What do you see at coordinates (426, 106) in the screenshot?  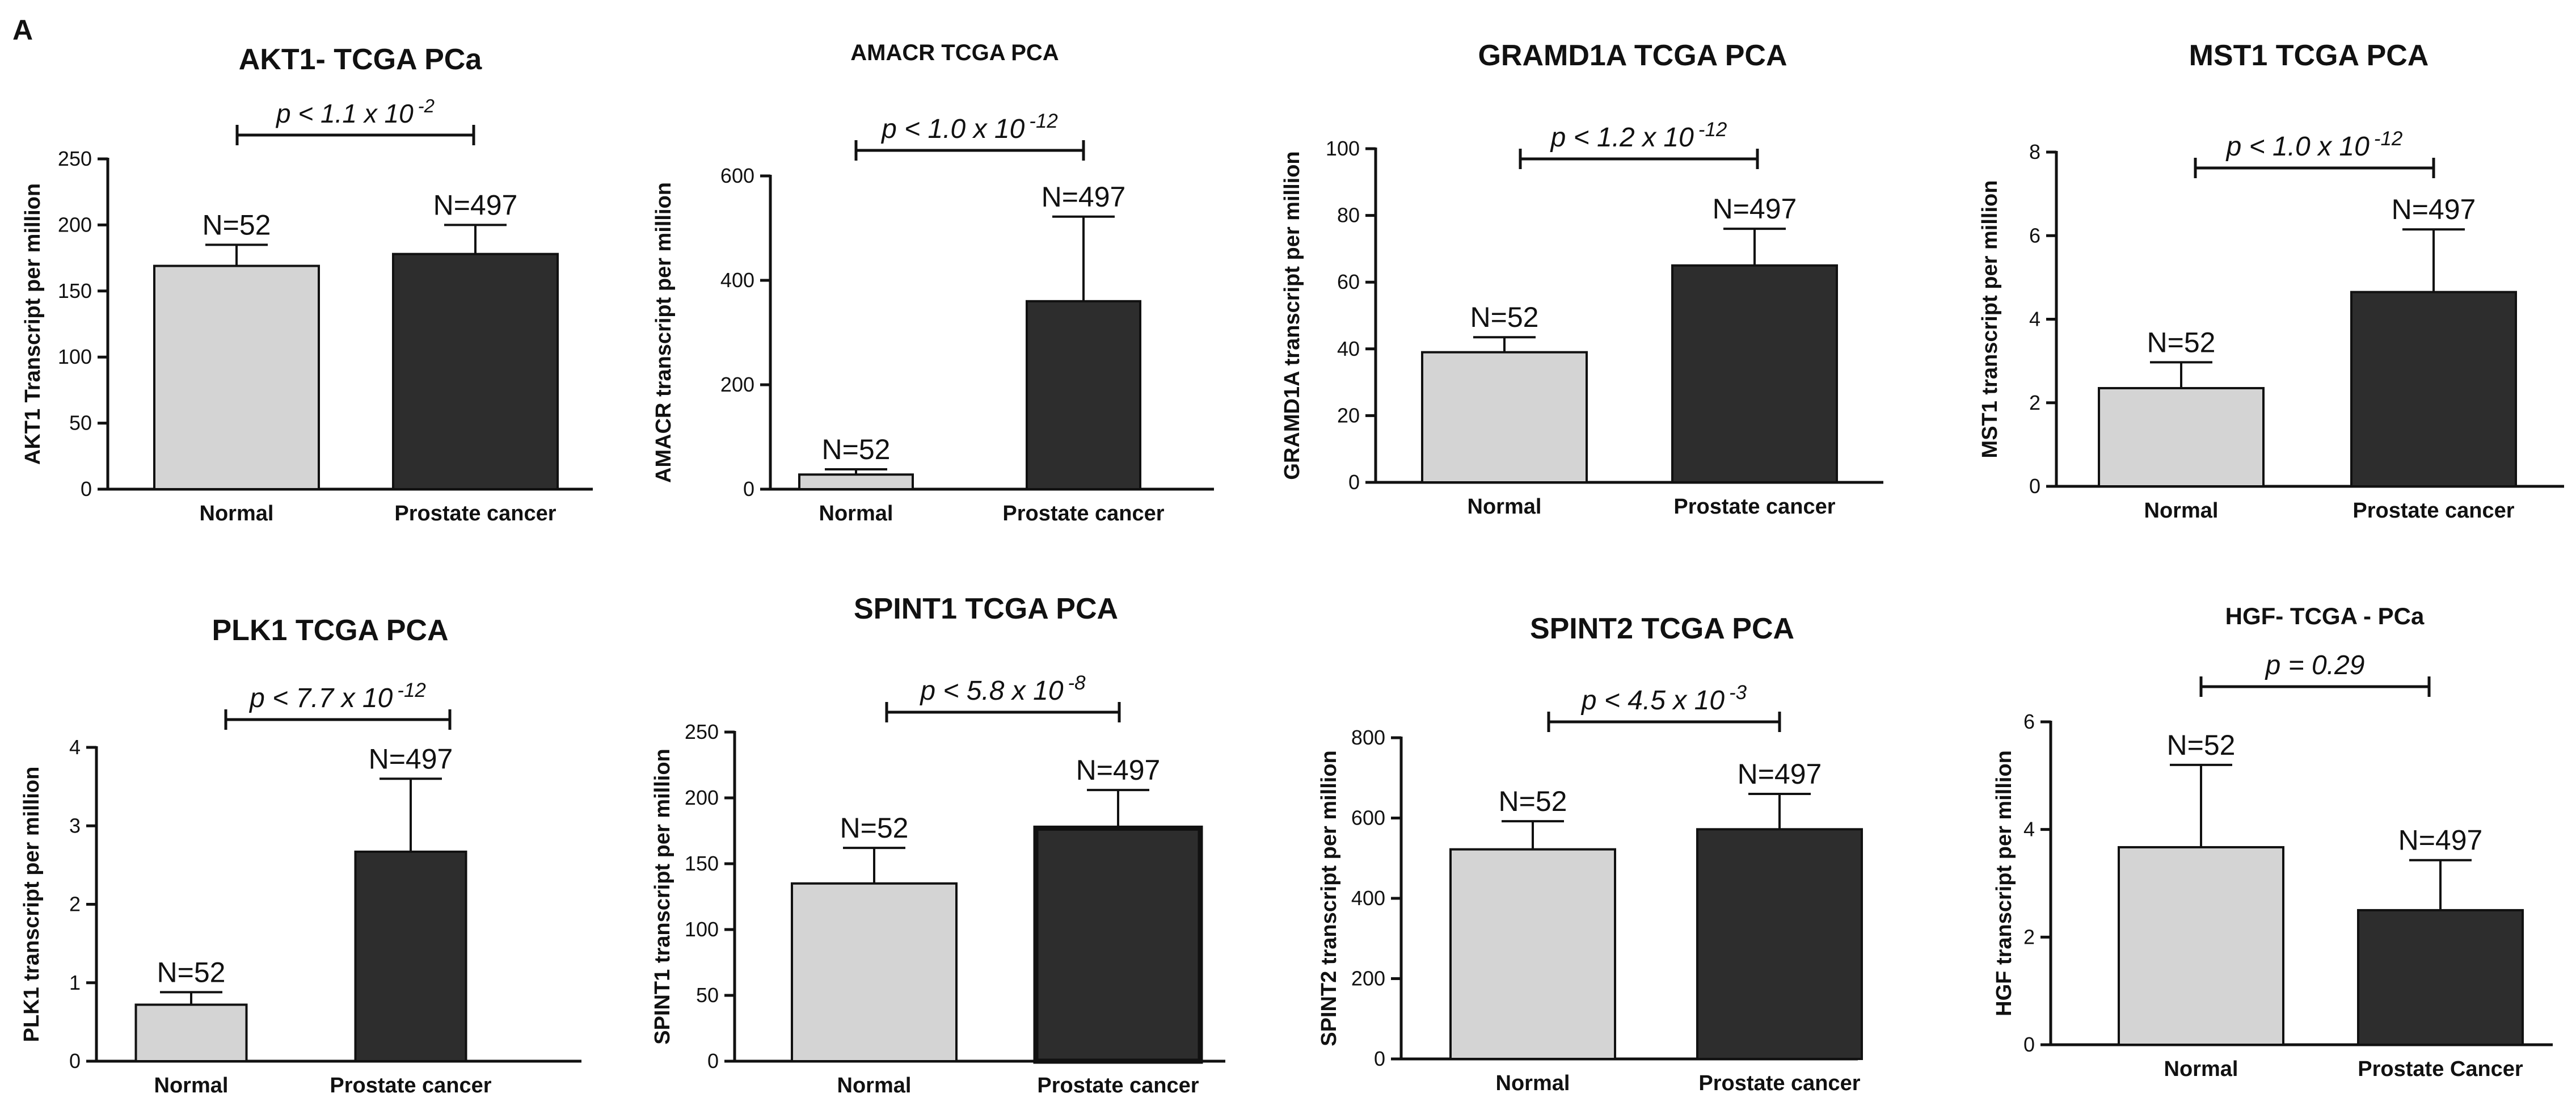 I see `p-value-exponent: -2` at bounding box center [426, 106].